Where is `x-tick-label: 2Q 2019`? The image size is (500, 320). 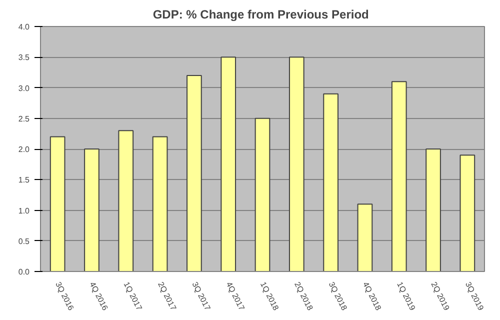 x-tick-label: 2Q 2019 is located at coordinates (440, 296).